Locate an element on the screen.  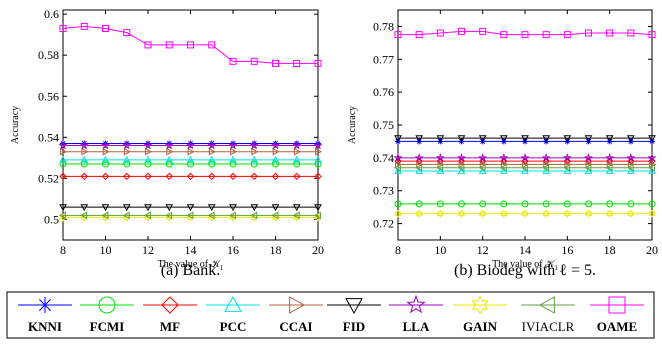
bank-y-tick-label: 0.6 is located at coordinates (51, 14).